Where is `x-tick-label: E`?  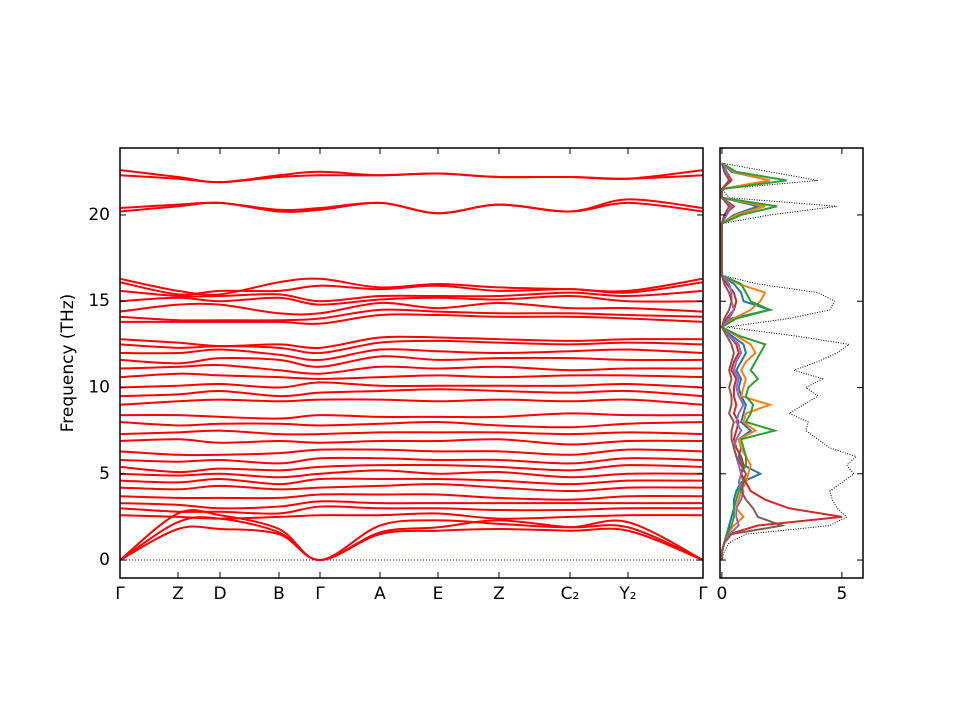 x-tick-label: E is located at coordinates (438, 594).